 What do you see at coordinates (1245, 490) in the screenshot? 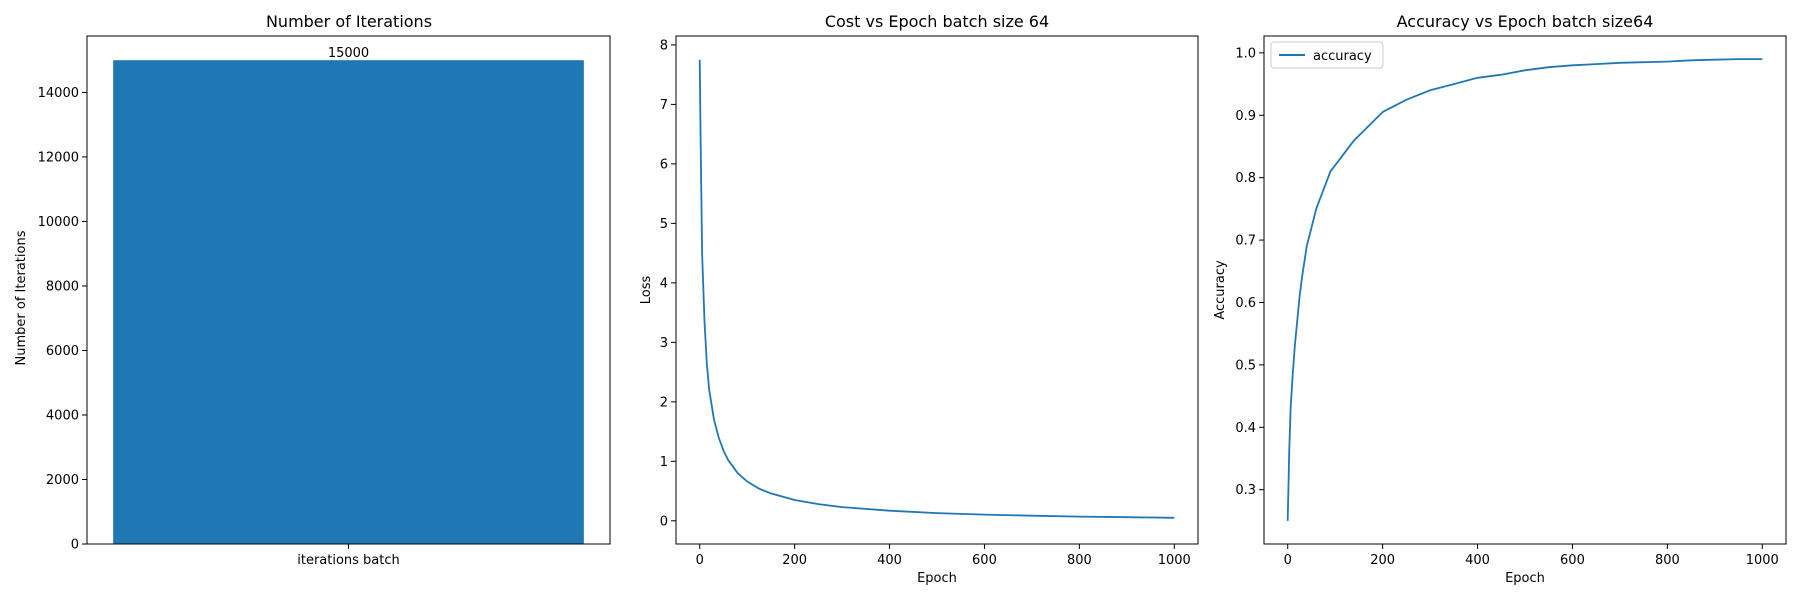
I see `y-tick-label: 0.3` at bounding box center [1245, 490].